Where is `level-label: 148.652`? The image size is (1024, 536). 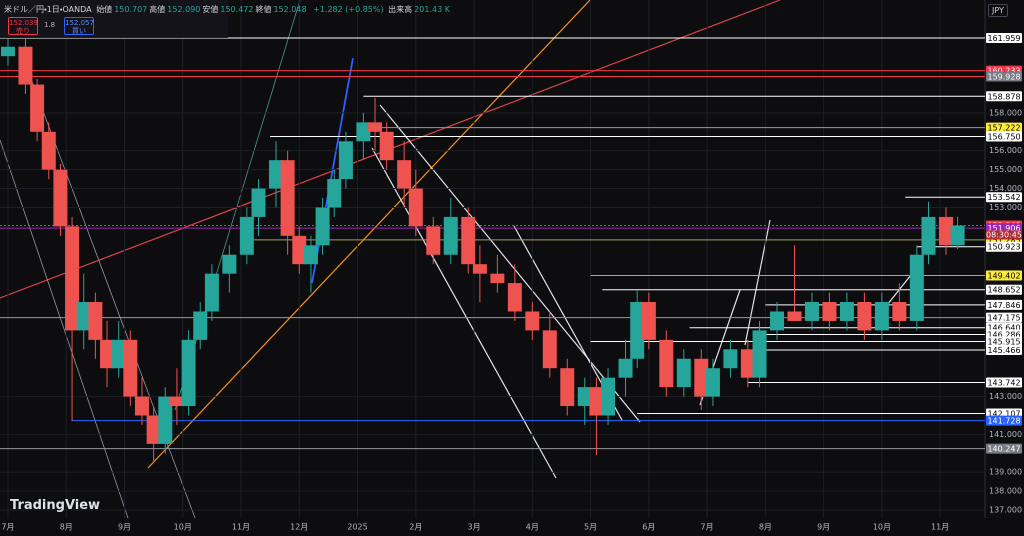 level-label: 148.652 is located at coordinates (1003, 290).